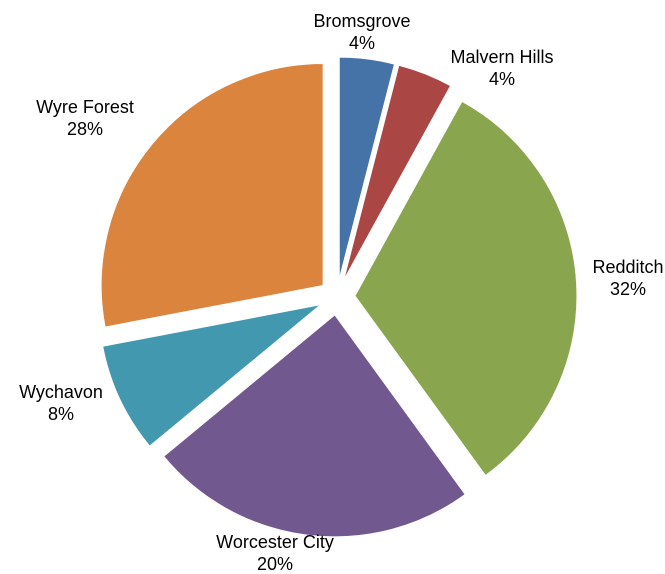  What do you see at coordinates (362, 43) in the screenshot?
I see `slice-label-value-bromsgrove: 4%` at bounding box center [362, 43].